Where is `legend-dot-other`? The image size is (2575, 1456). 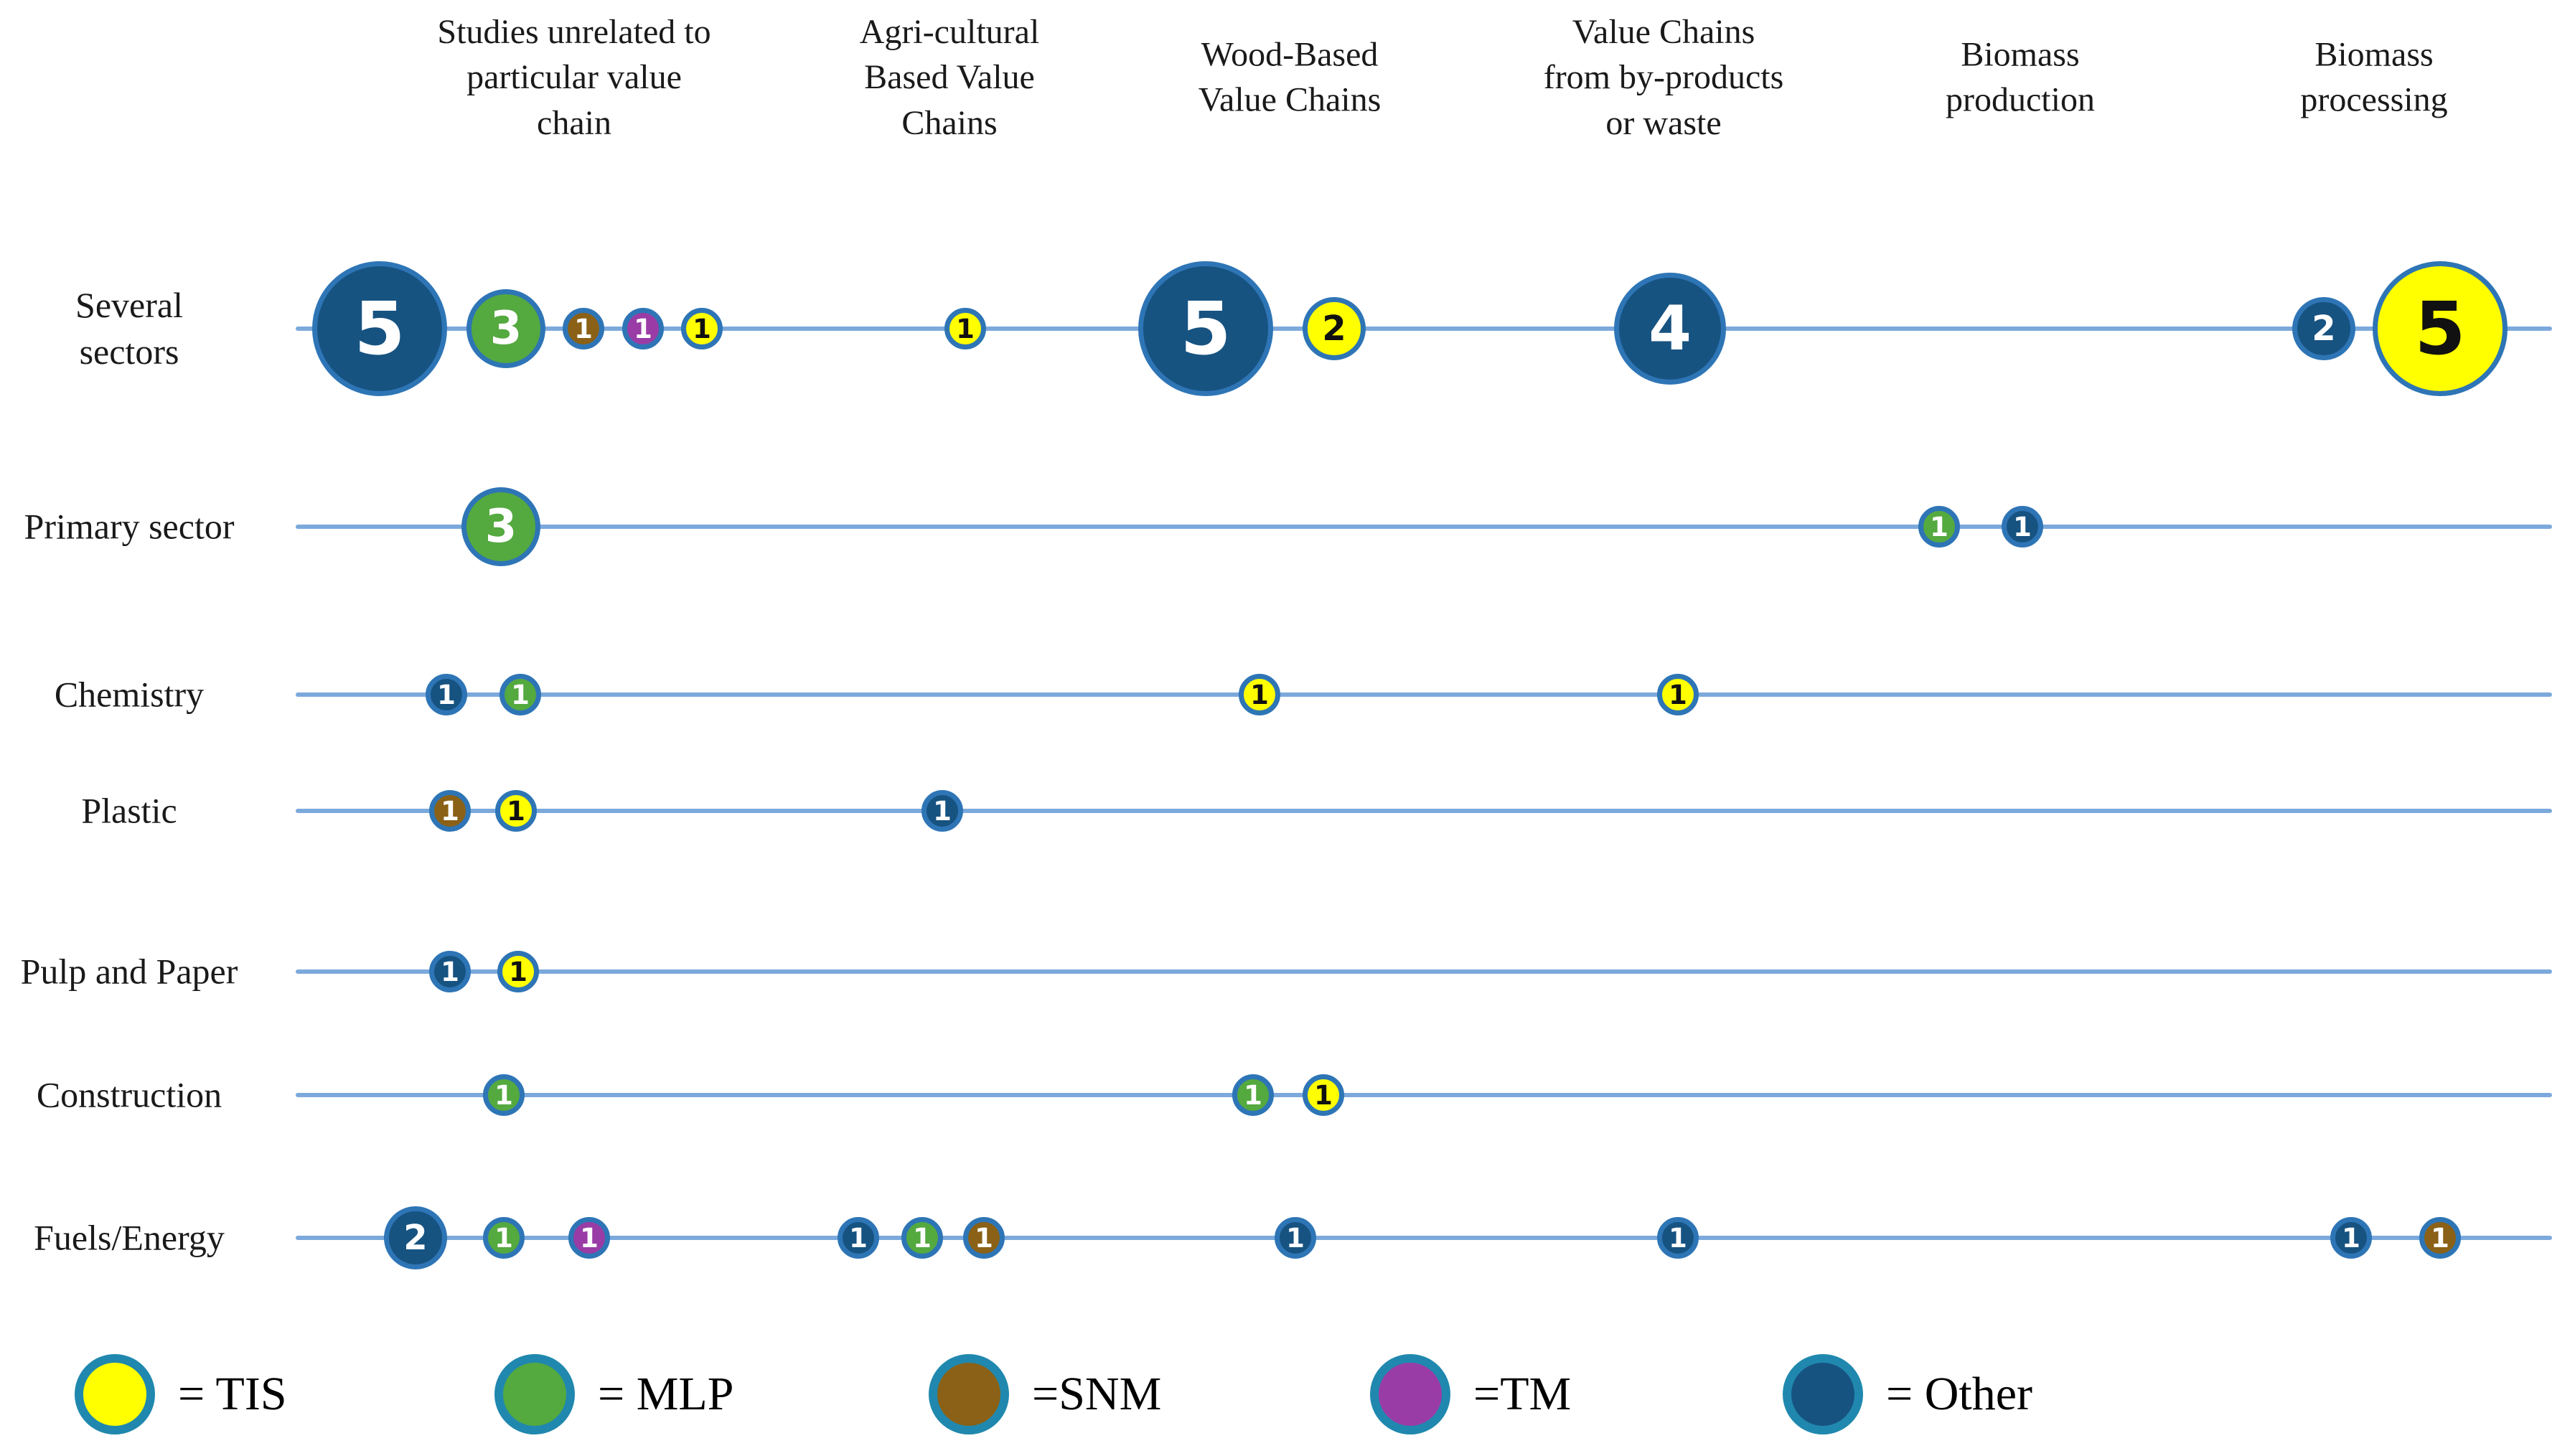 legend-dot-other is located at coordinates (1823, 1394).